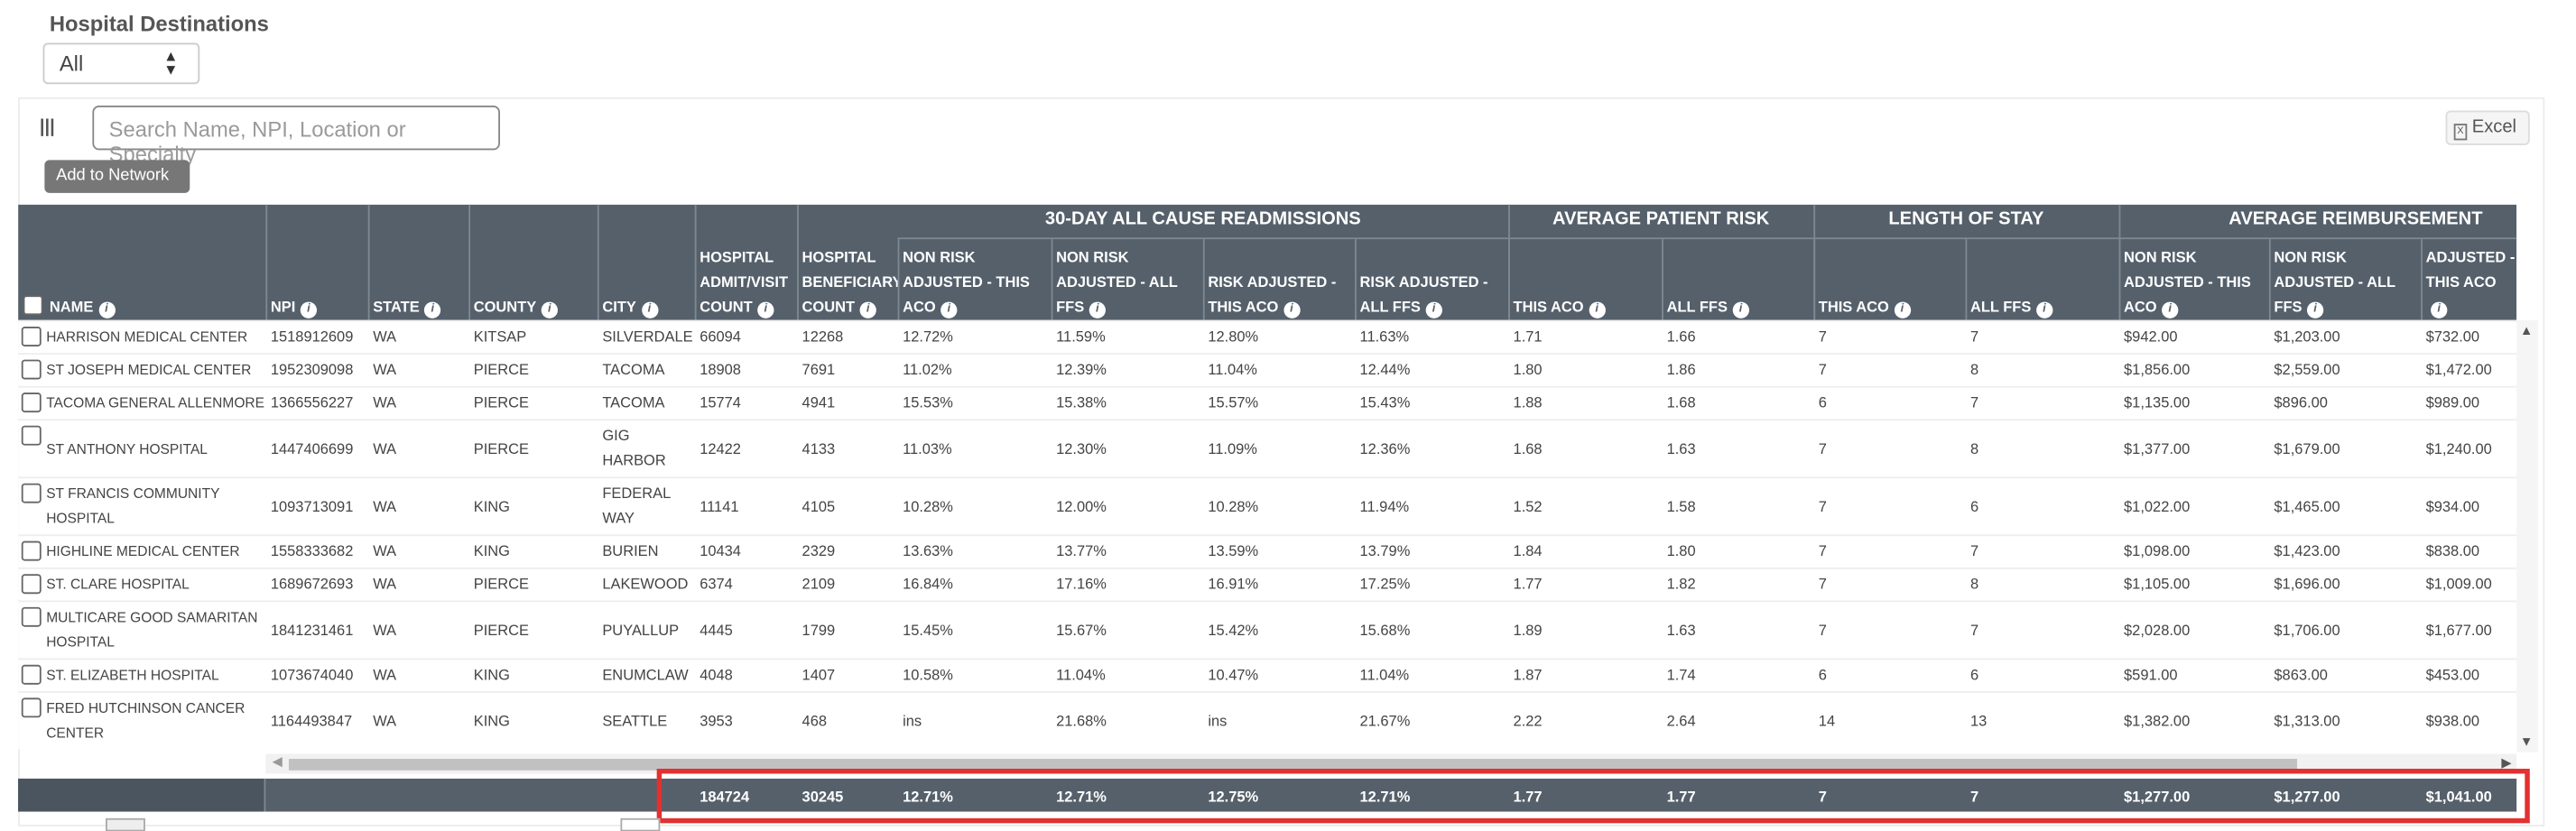  Describe the element at coordinates (2526, 330) in the screenshot. I see `scroll-up-icon: ▲` at that location.